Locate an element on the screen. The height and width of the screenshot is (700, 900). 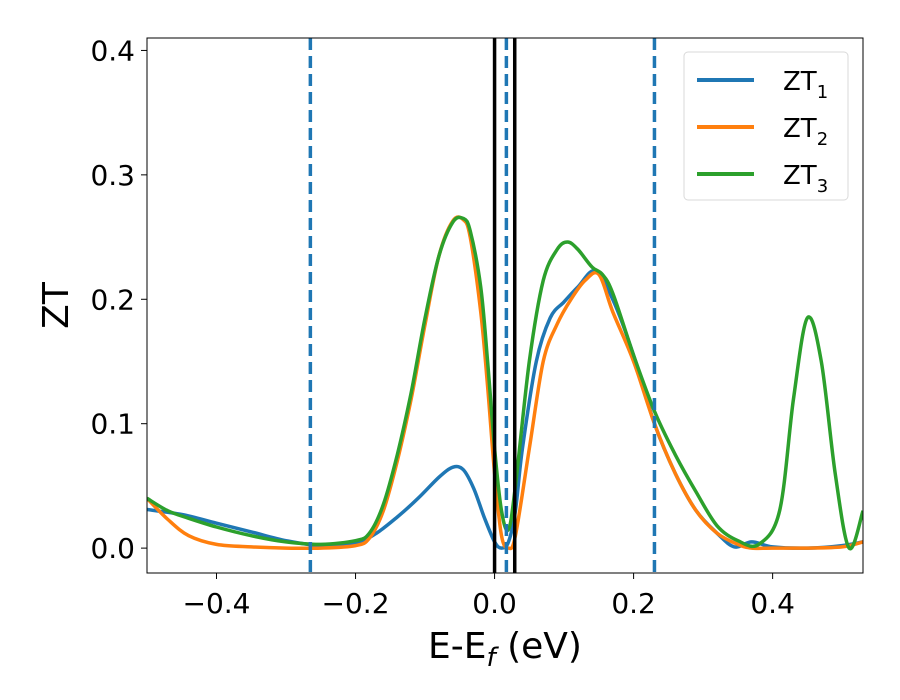
y-tick-label: 0.3 is located at coordinates (112, 175).